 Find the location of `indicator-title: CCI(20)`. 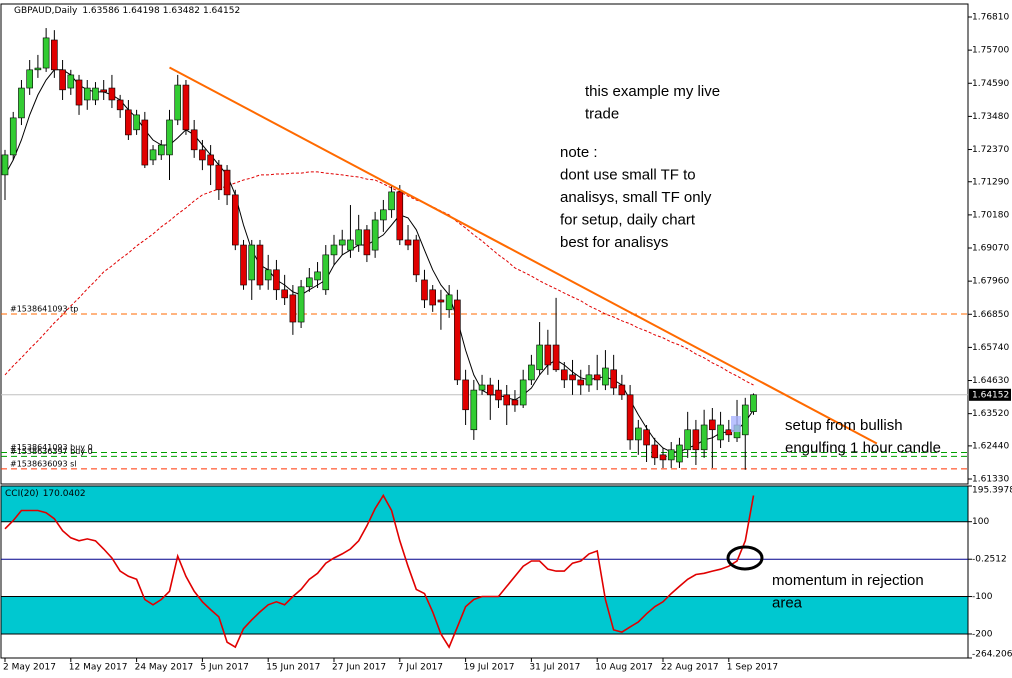

indicator-title: CCI(20) is located at coordinates (22, 494).